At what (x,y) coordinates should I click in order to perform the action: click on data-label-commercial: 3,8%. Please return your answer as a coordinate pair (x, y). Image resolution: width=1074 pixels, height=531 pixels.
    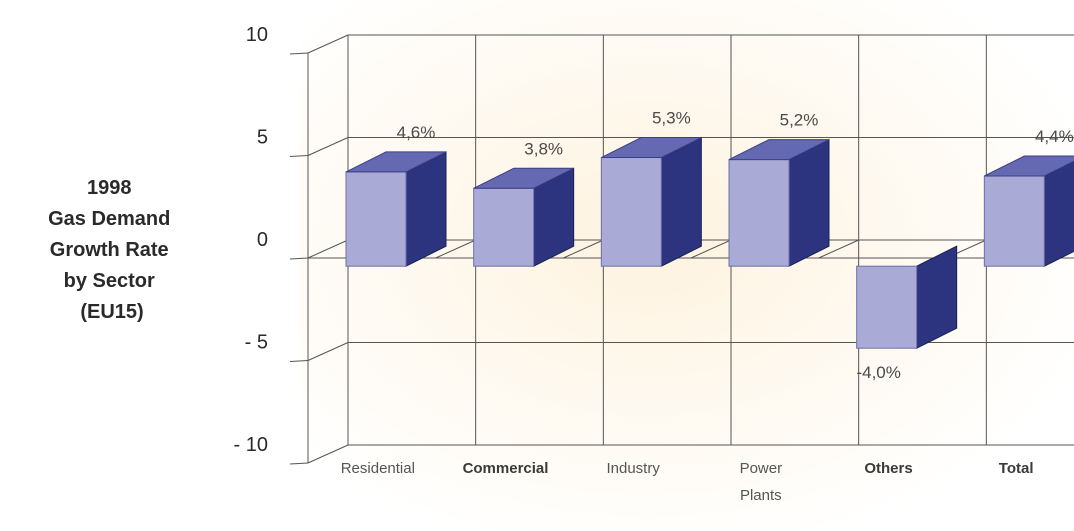
    Looking at the image, I should click on (543, 148).